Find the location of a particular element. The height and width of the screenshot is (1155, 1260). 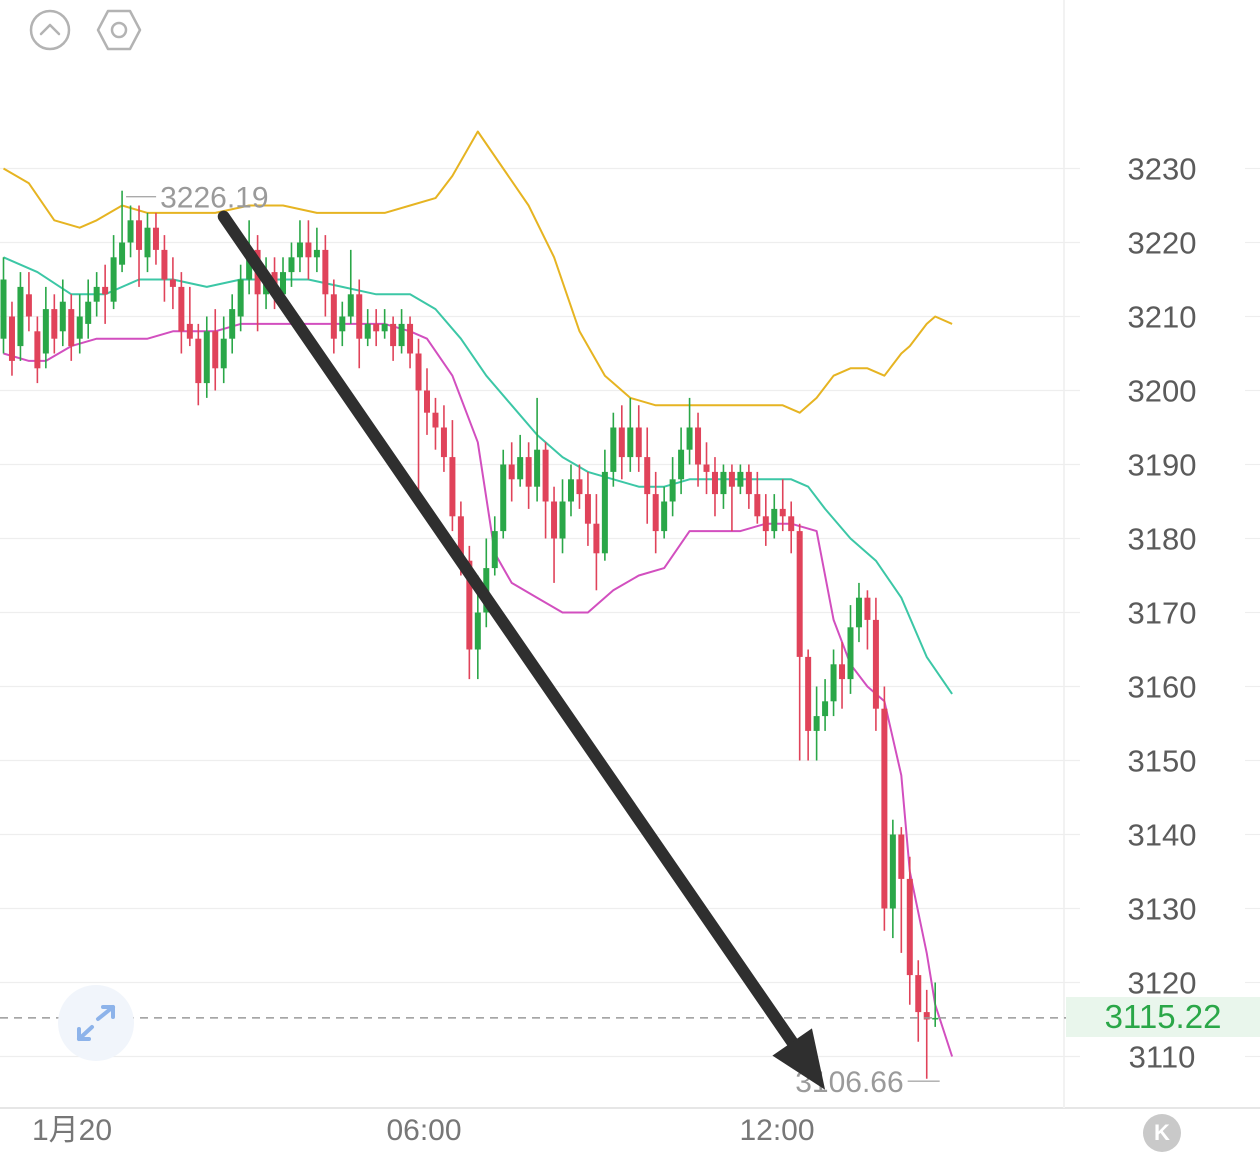

y-tick-label: 3140 is located at coordinates (1162, 835).